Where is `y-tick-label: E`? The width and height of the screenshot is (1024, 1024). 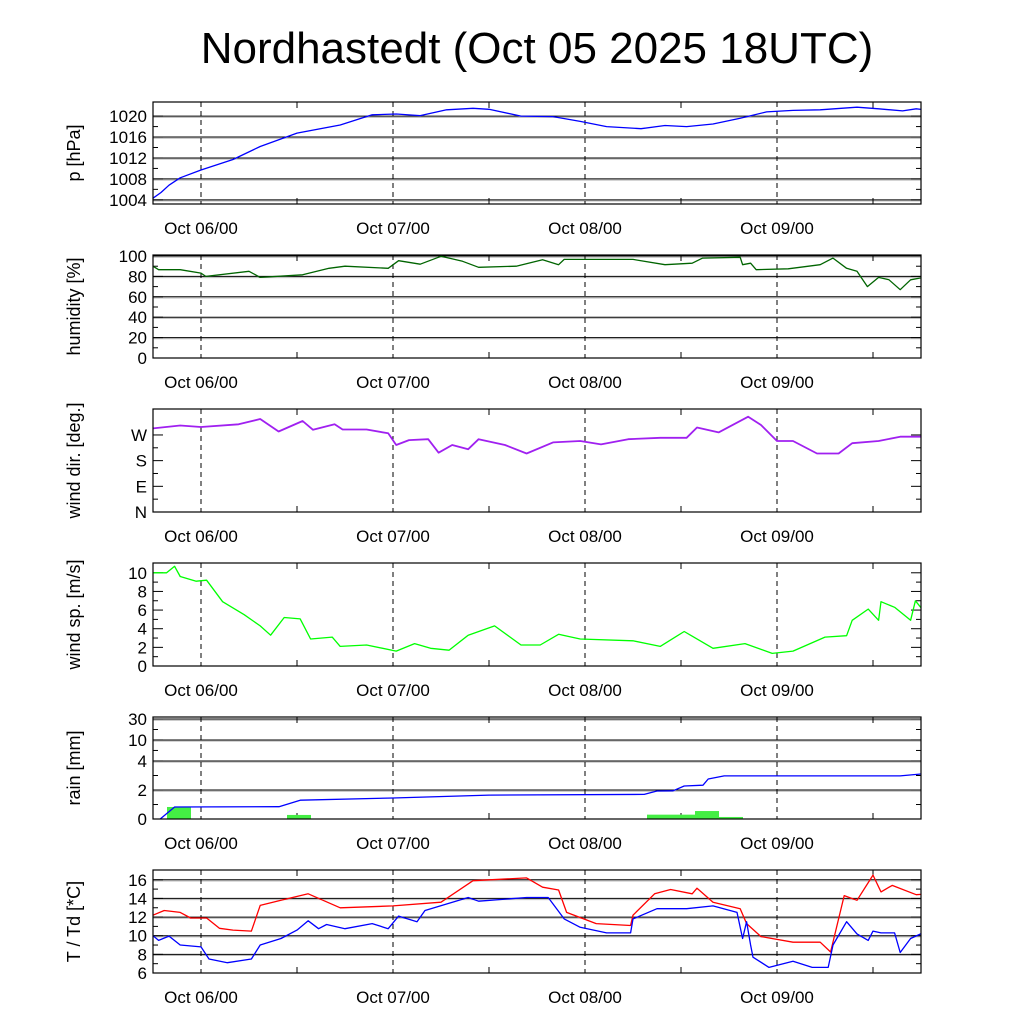
y-tick-label: E is located at coordinates (141, 486).